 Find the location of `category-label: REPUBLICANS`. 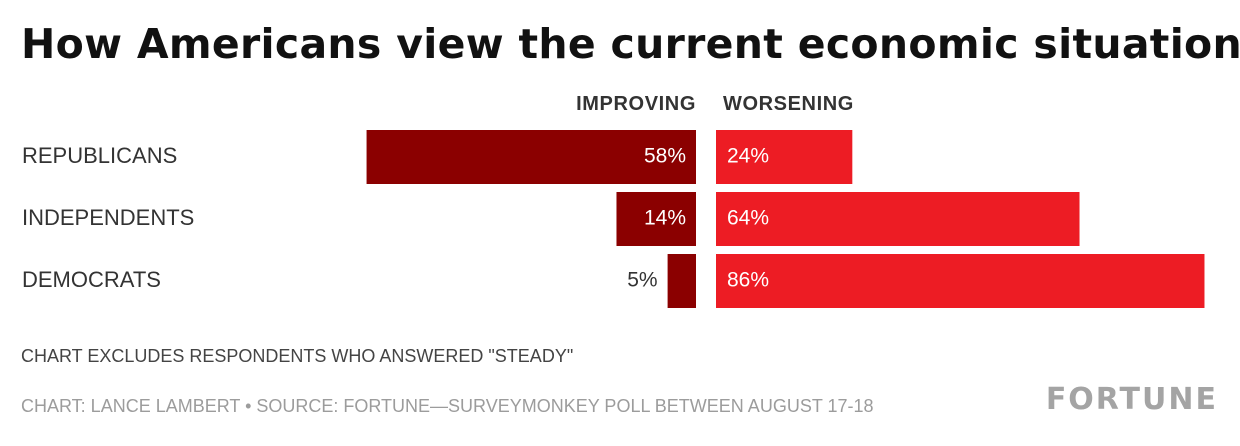

category-label: REPUBLICANS is located at coordinates (99, 155).